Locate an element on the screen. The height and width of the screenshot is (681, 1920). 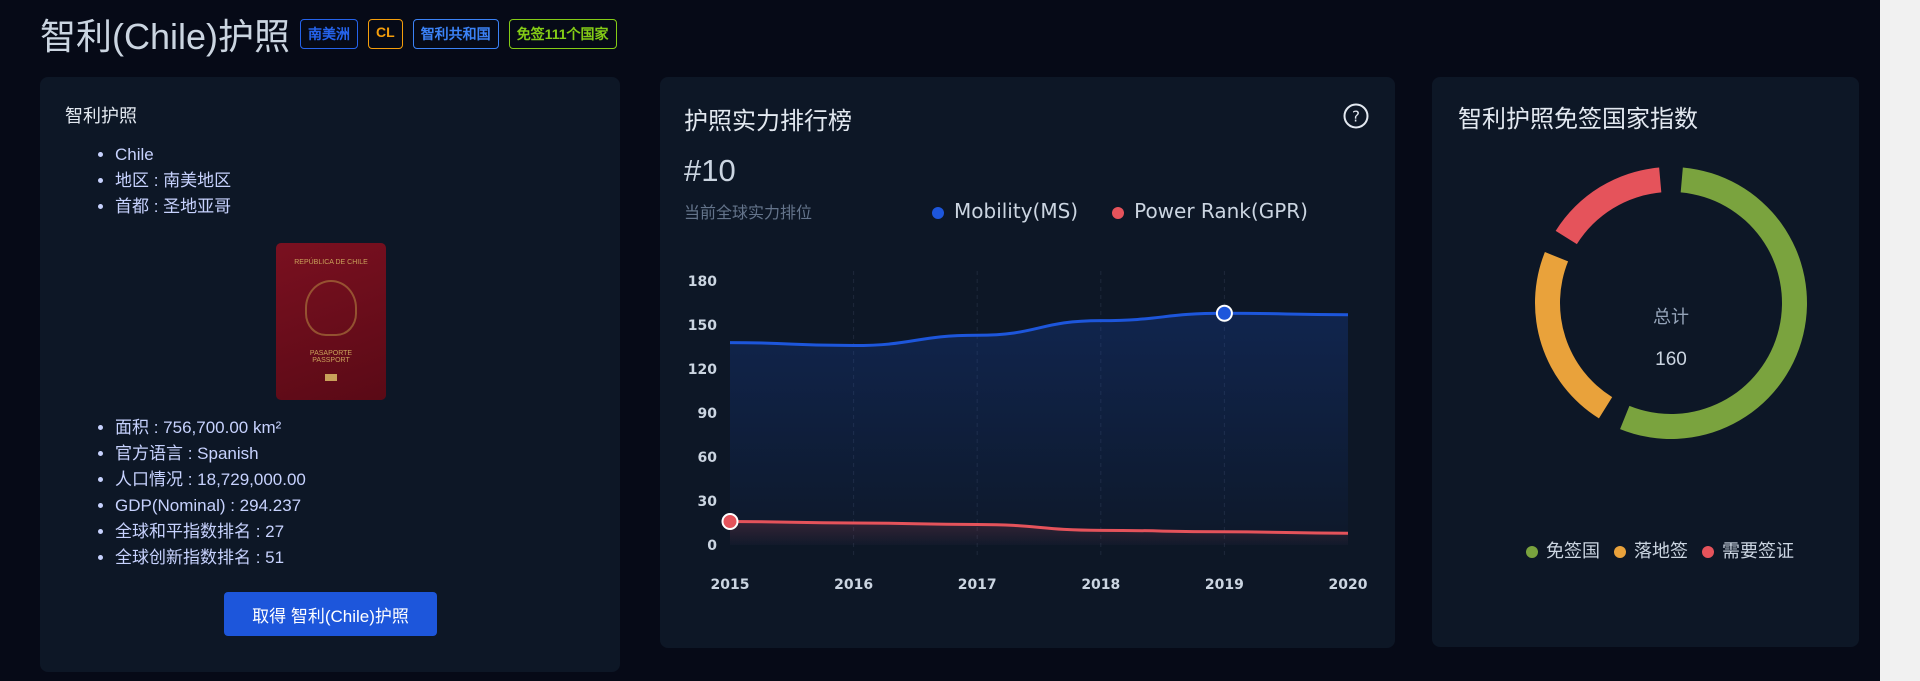
y-tick-label: 120 is located at coordinates (702, 370).